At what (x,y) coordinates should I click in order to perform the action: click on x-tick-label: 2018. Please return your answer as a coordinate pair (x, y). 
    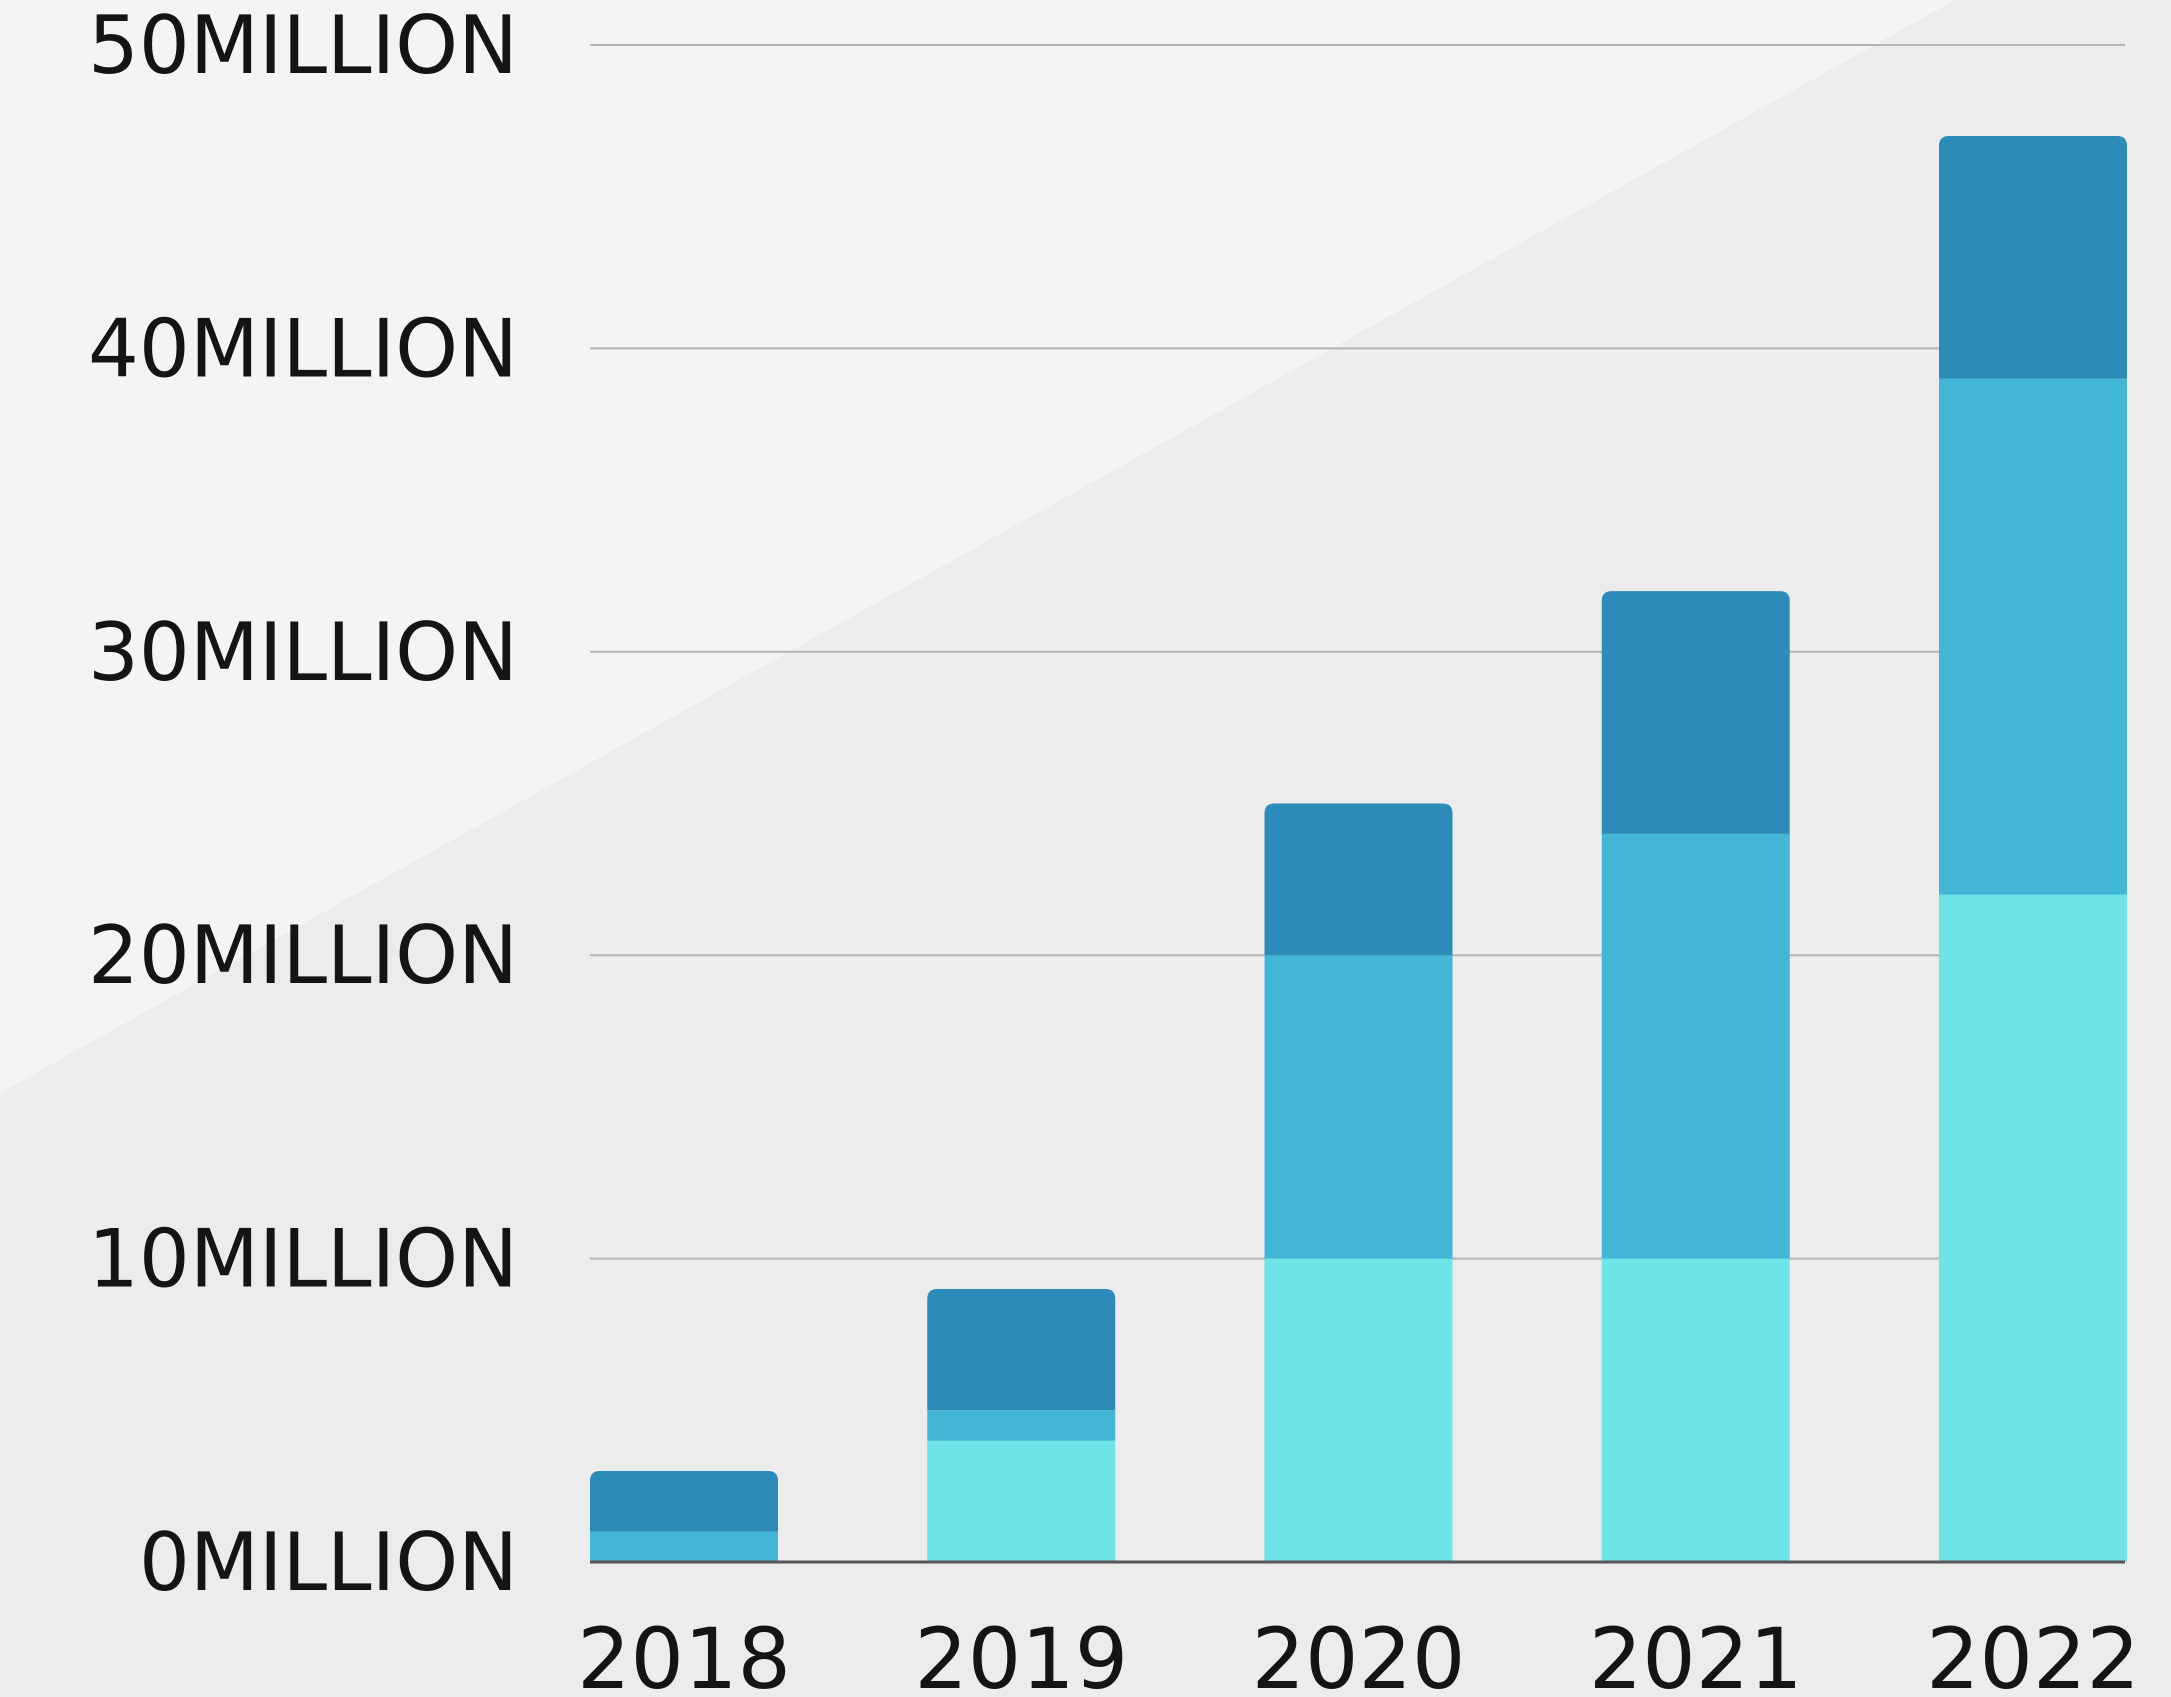
    Looking at the image, I should click on (684, 1653).